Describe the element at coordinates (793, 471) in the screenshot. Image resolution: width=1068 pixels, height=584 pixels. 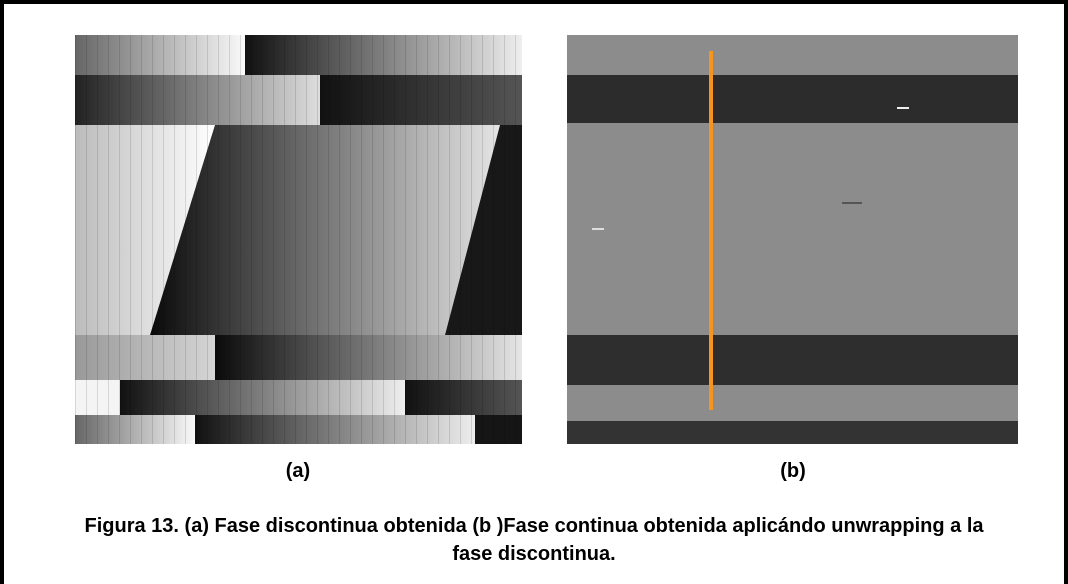
I see `panel-label: (b)` at that location.